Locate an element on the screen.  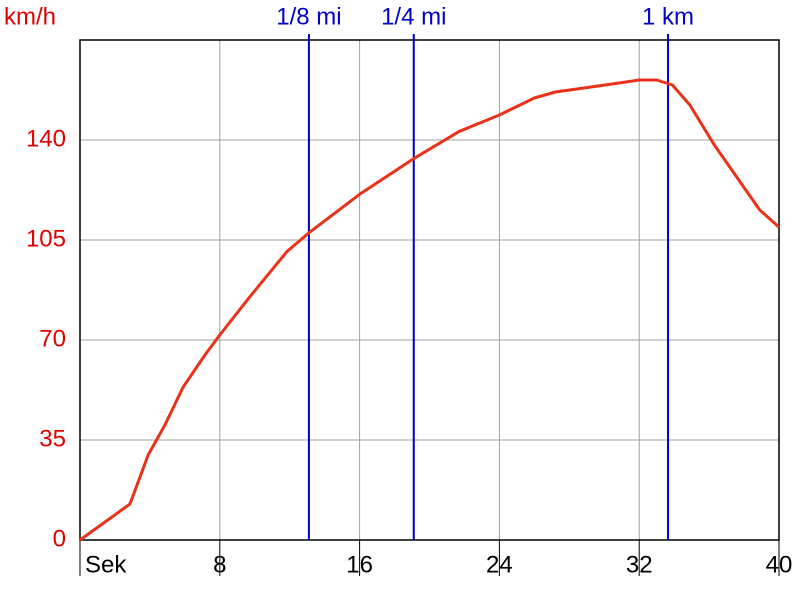
distance-marker-label: 1 km is located at coordinates (668, 16).